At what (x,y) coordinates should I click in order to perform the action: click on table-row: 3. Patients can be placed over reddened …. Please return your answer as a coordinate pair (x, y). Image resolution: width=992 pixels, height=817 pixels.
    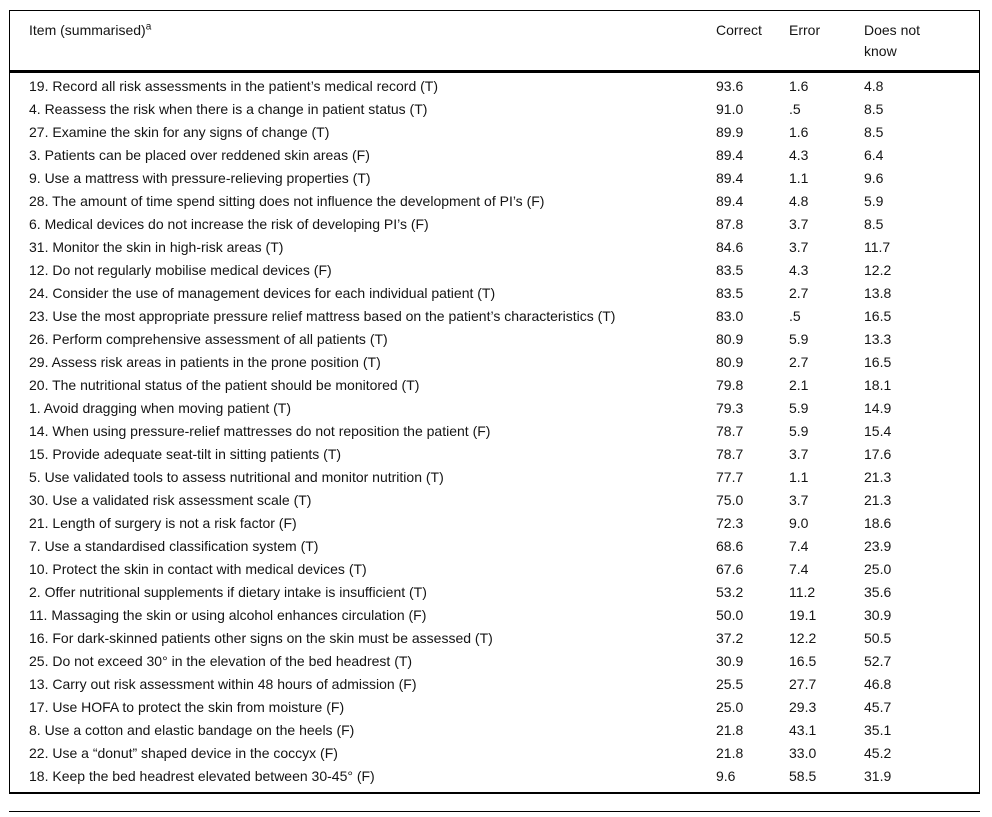
    Looking at the image, I should click on (494, 155).